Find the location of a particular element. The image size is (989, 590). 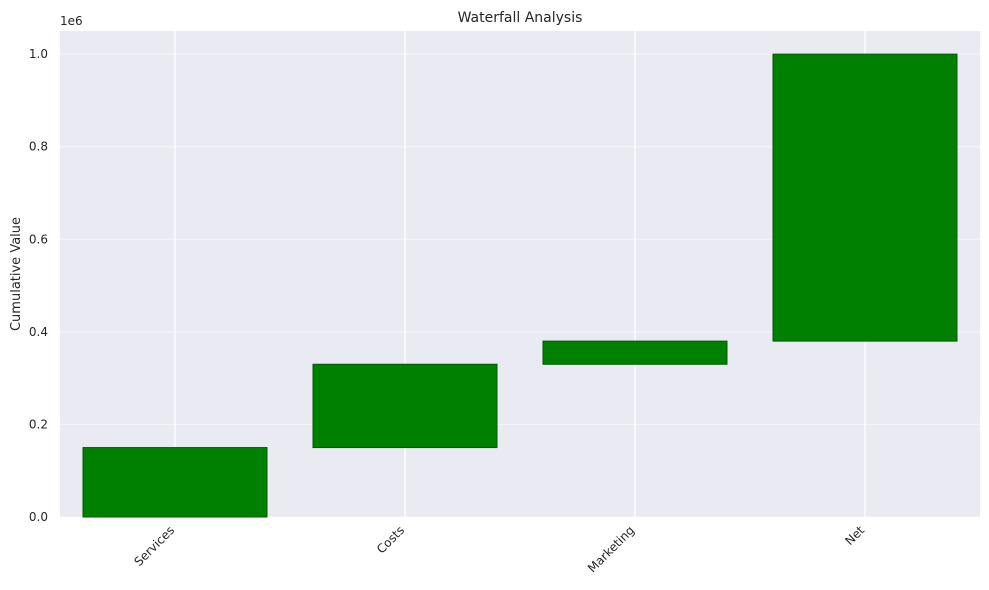

bar-marketing is located at coordinates (635, 352).